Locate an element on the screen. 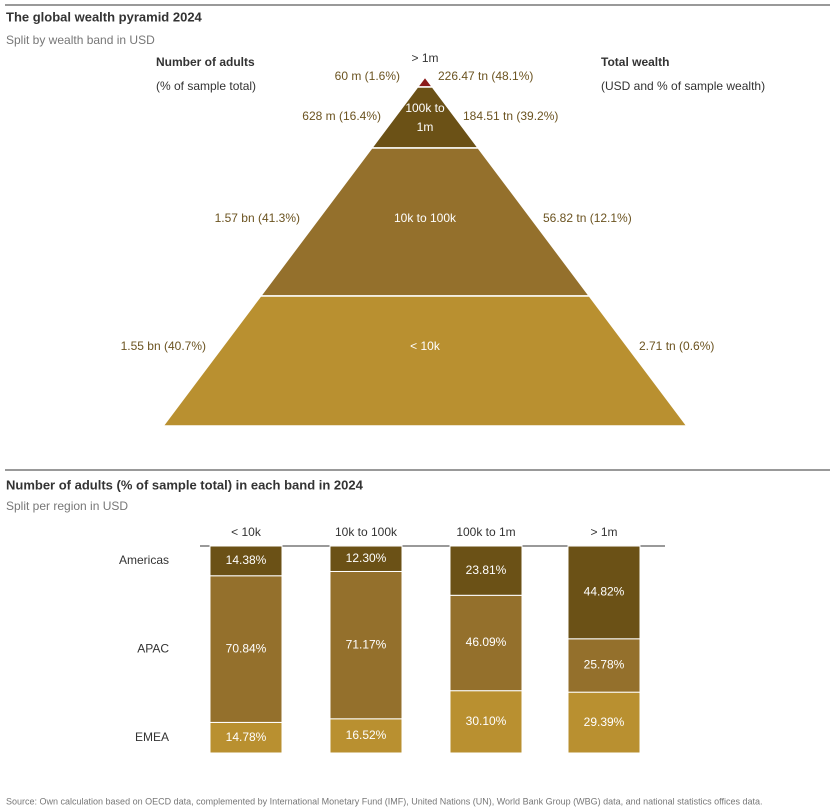 This screenshot has height=811, width=834. value-label: 16.52% is located at coordinates (366, 735).